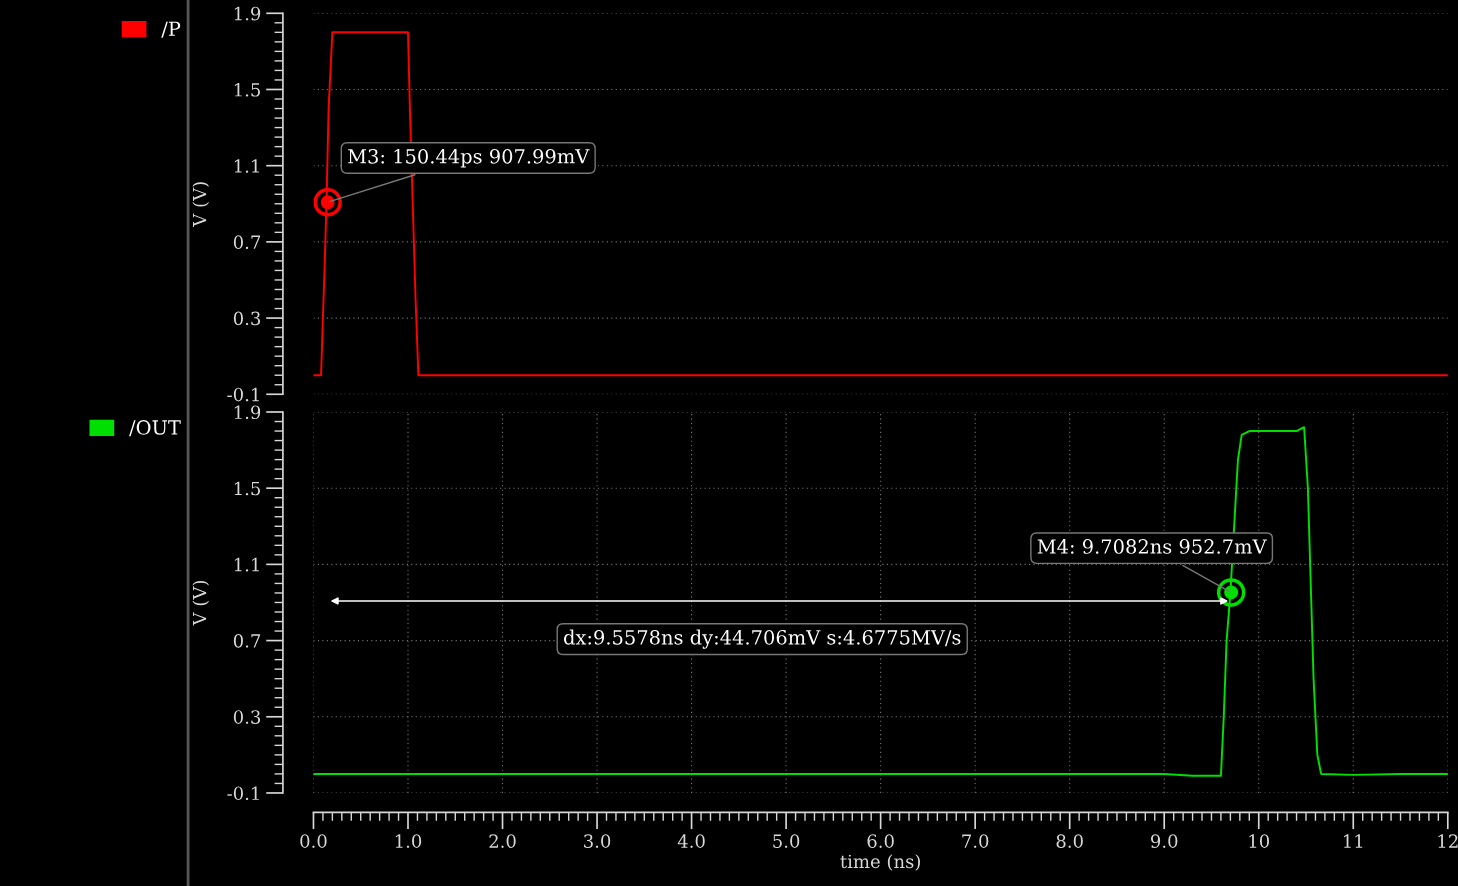 The height and width of the screenshot is (886, 1458). I want to click on x-tick-label: 0.0, so click(313, 841).